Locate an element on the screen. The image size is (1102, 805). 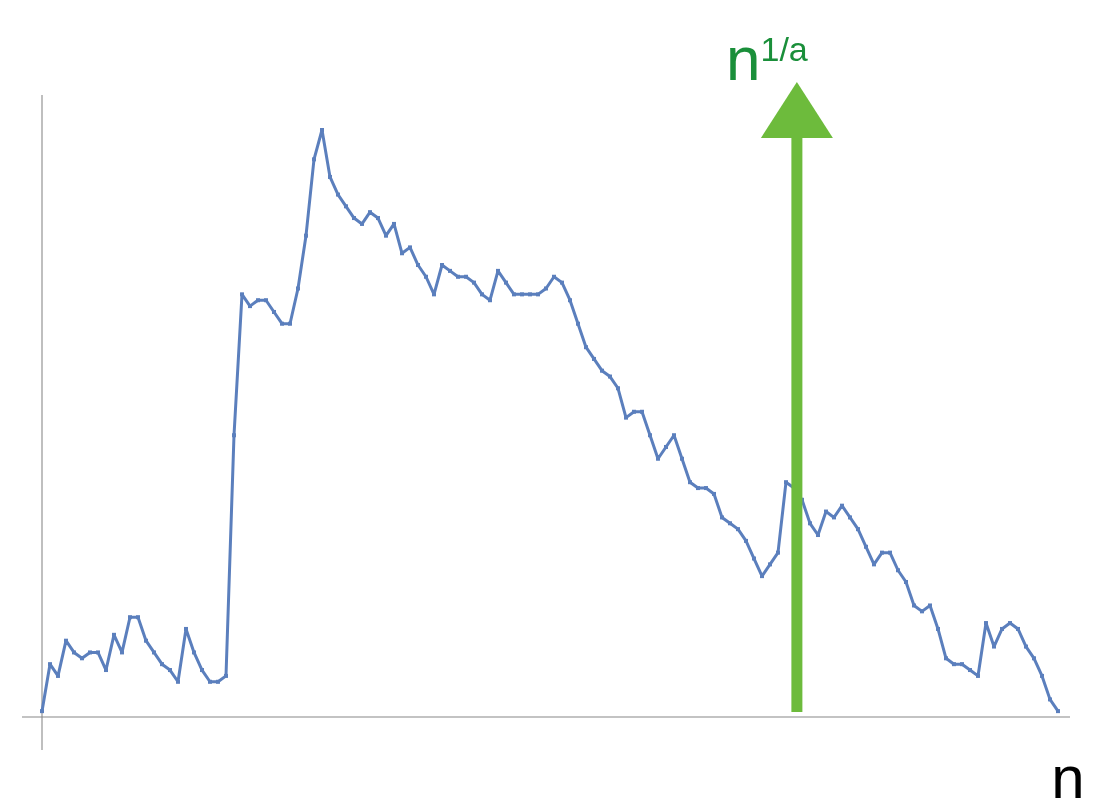
x-axis-title: n is located at coordinates (1068, 774).